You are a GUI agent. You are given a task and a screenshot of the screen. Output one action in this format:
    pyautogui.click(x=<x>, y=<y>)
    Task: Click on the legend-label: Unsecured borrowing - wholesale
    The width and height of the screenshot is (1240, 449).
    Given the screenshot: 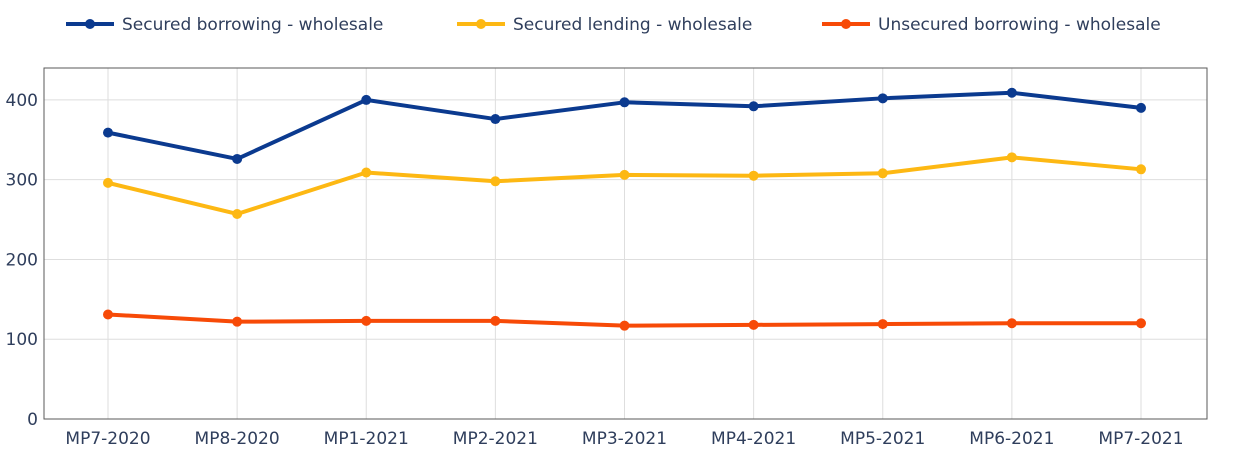 What is the action you would take?
    pyautogui.click(x=1019, y=25)
    